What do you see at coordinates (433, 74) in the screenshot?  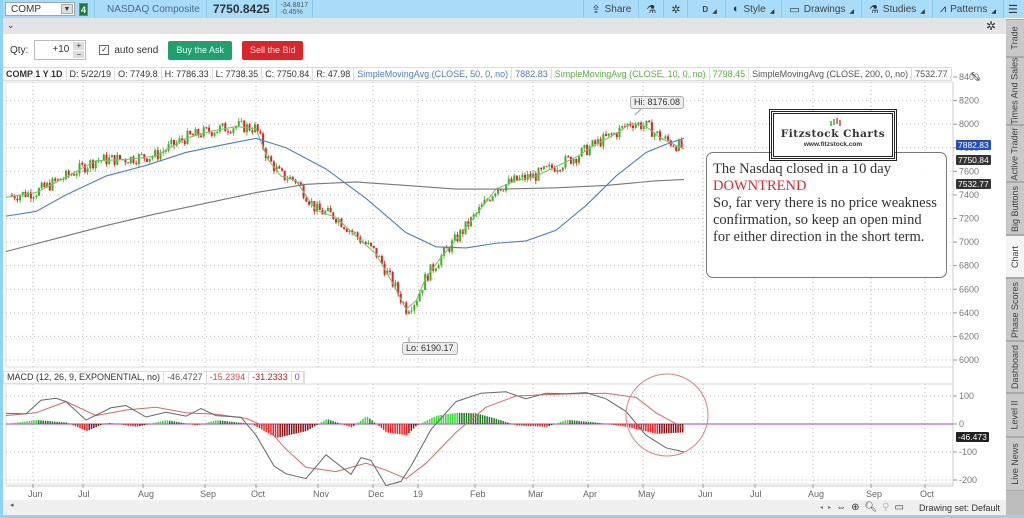 I see `sma50-label: SimpleMovingAvg (CLOSE, 50, 0, no)` at bounding box center [433, 74].